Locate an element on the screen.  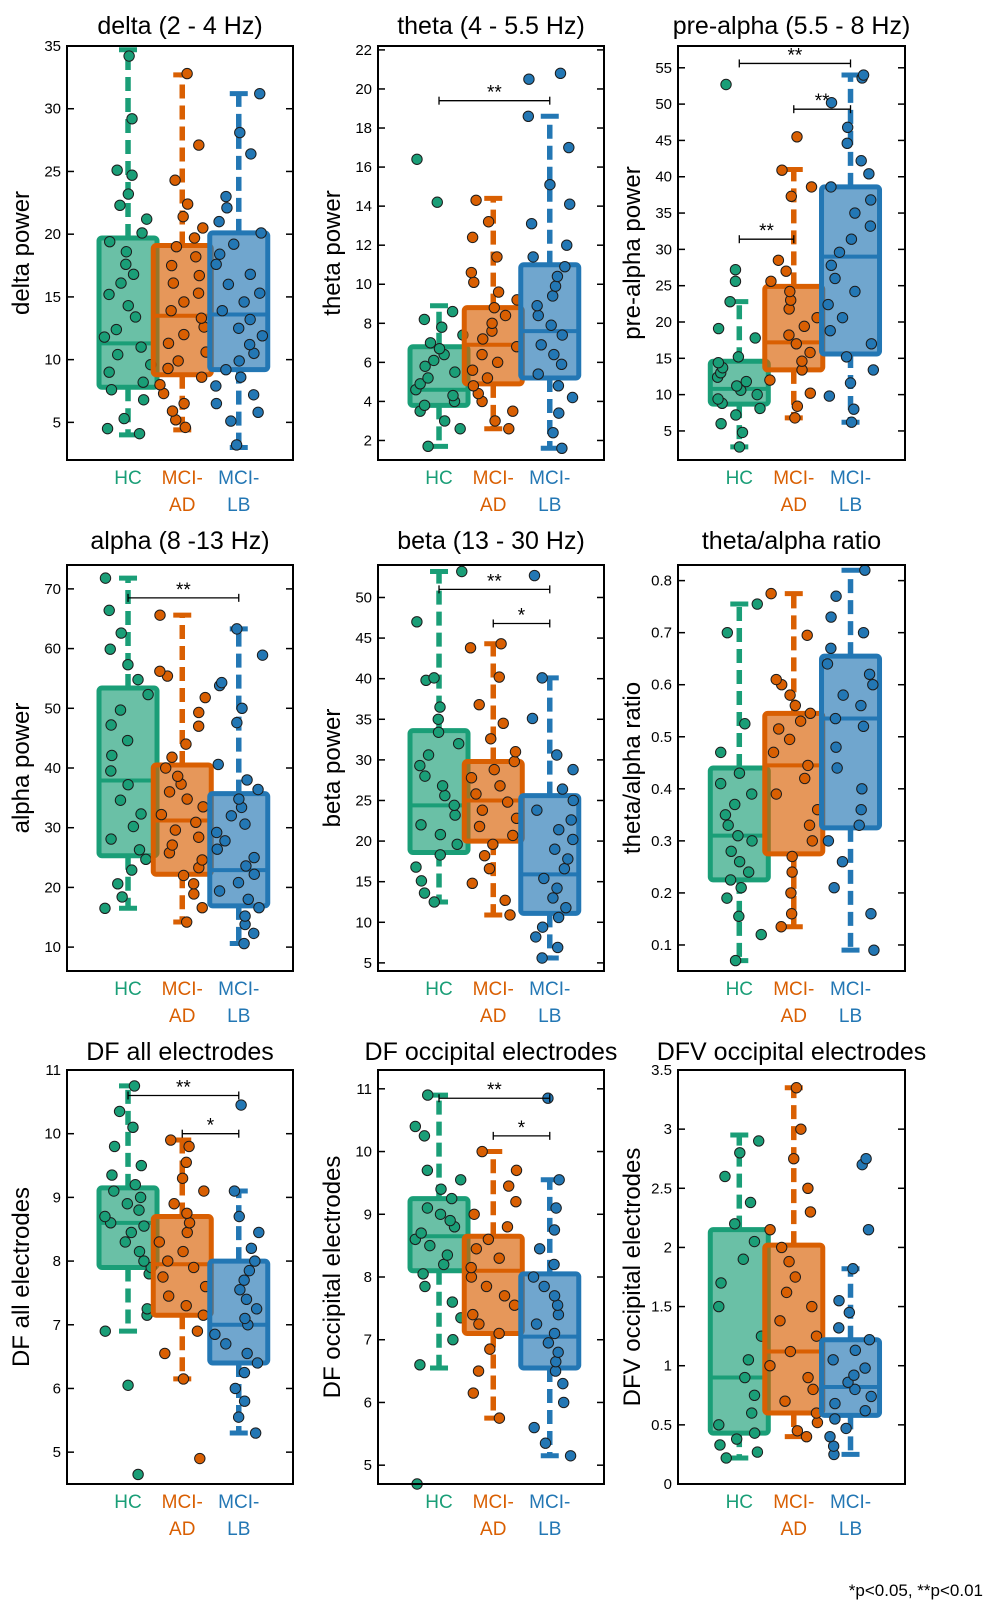
y-tick-label: 40 is located at coordinates (363, 679).